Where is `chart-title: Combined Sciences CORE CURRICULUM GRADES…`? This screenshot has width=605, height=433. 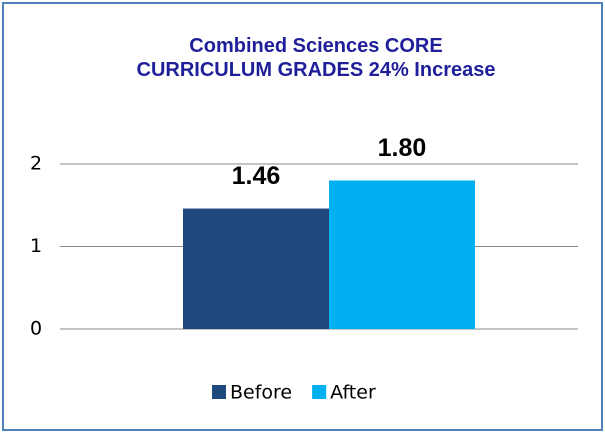
chart-title: Combined Sciences CORE CURRICULUM GRADES… is located at coordinates (316, 58).